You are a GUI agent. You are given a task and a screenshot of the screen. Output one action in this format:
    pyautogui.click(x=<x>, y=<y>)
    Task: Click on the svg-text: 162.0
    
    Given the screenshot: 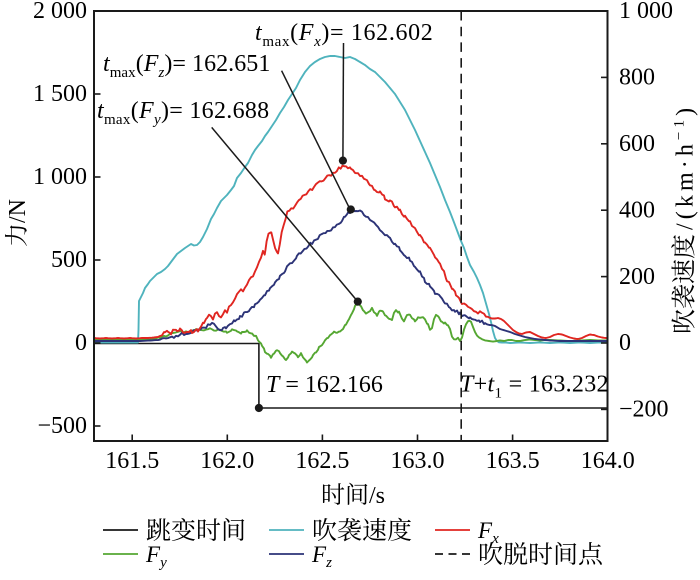 What is the action you would take?
    pyautogui.click(x=227, y=461)
    